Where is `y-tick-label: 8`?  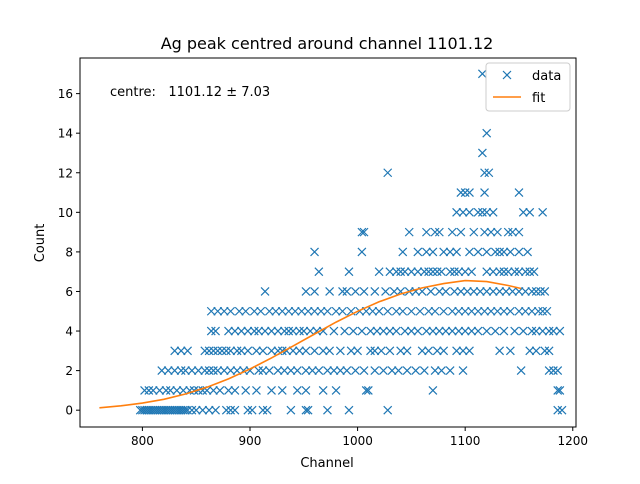 y-tick-label: 8 is located at coordinates (69, 252).